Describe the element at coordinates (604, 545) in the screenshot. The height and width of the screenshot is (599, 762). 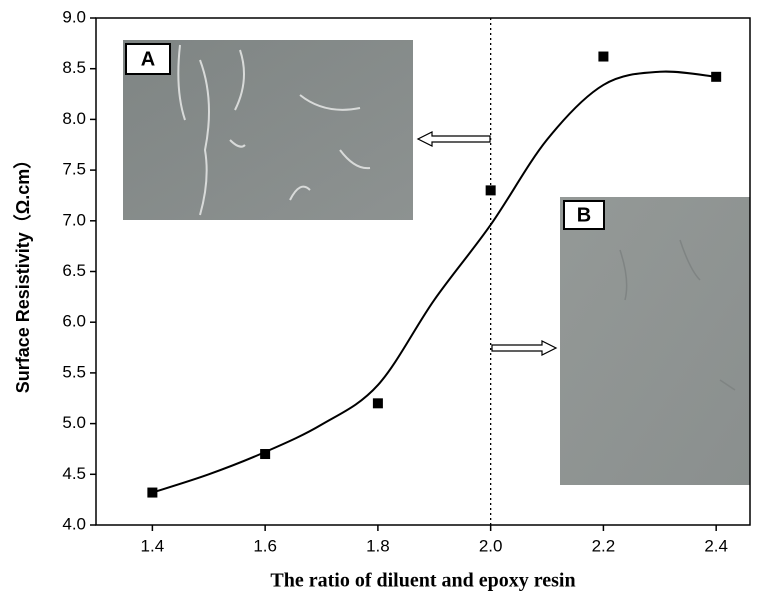
I see `x-tick-label: 2.2` at that location.